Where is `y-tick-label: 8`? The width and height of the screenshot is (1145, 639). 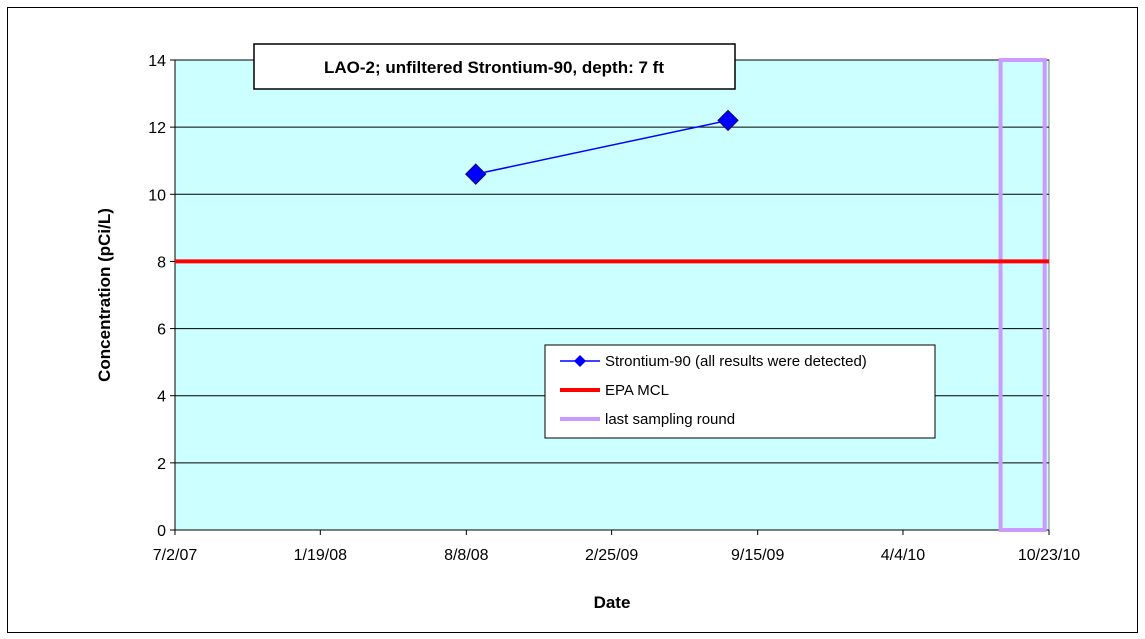
y-tick-label: 8 is located at coordinates (161, 262).